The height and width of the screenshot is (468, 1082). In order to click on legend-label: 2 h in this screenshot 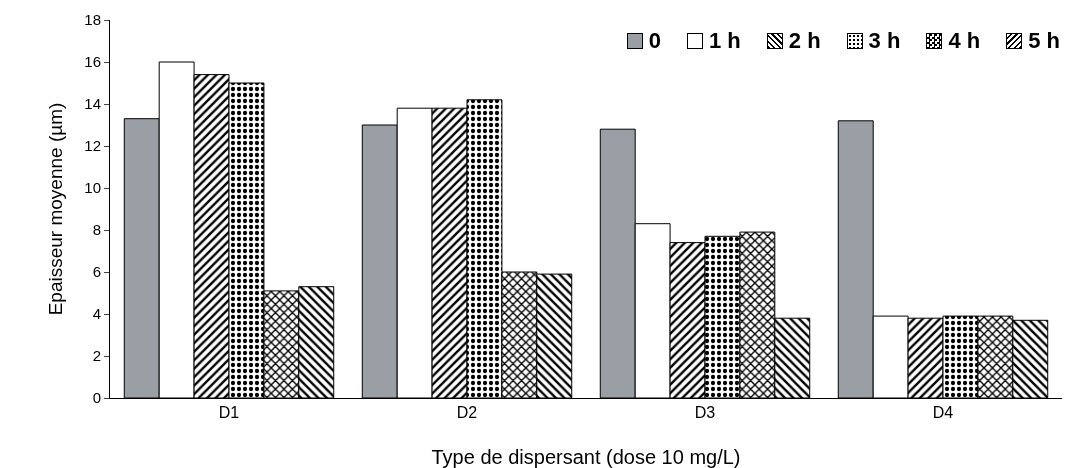, I will do `click(804, 41)`.